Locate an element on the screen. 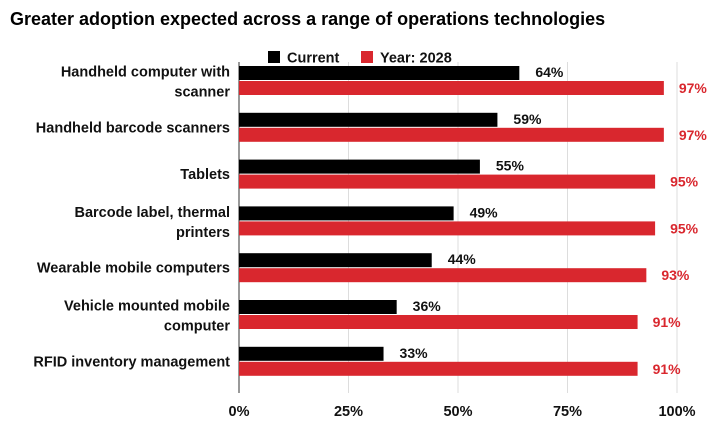 The image size is (727, 436). data-label-current: 55% is located at coordinates (510, 166).